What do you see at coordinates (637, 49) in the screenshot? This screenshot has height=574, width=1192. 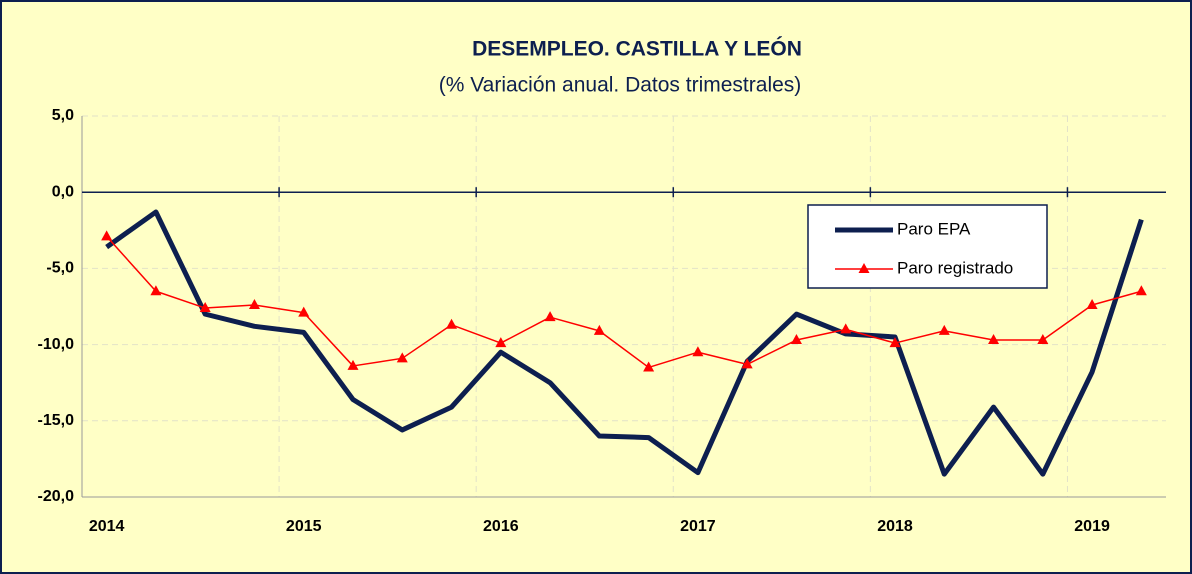 I see `chart-title: DESEMPLEO. CASTILLA Y LEÓN` at bounding box center [637, 49].